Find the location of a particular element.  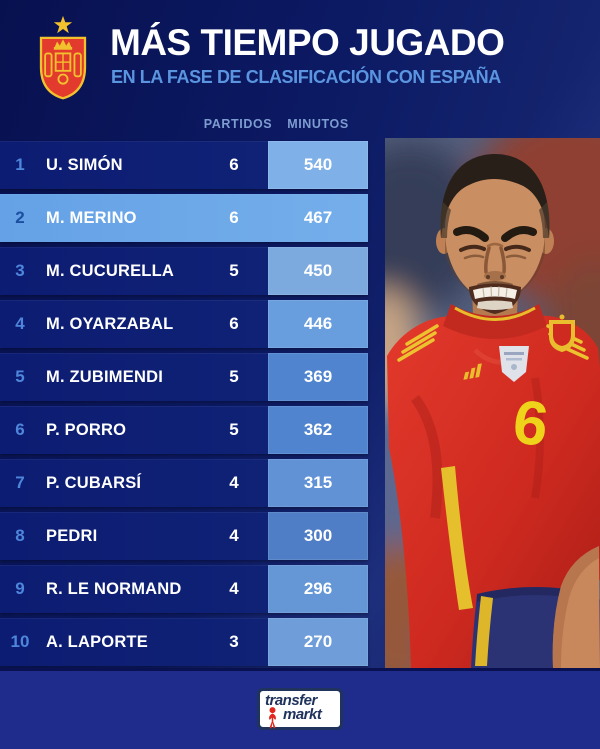

rank-label: 2 is located at coordinates (20, 217).